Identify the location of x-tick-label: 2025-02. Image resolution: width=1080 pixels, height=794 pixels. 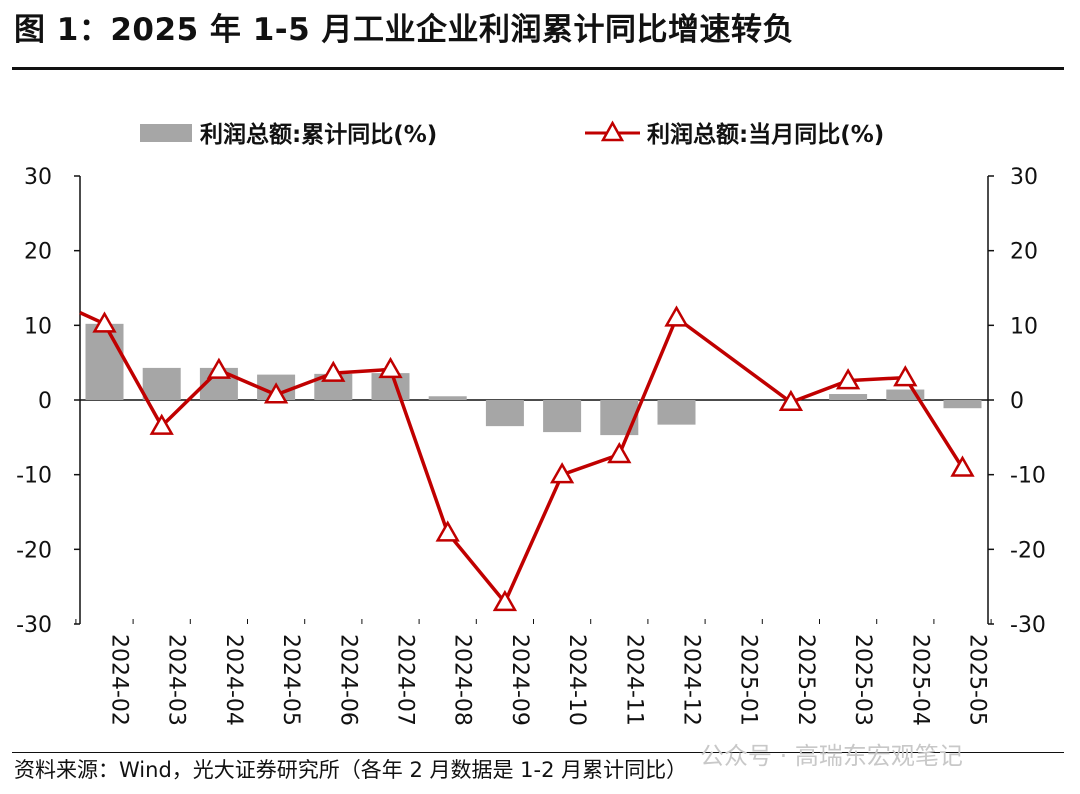
(805, 680).